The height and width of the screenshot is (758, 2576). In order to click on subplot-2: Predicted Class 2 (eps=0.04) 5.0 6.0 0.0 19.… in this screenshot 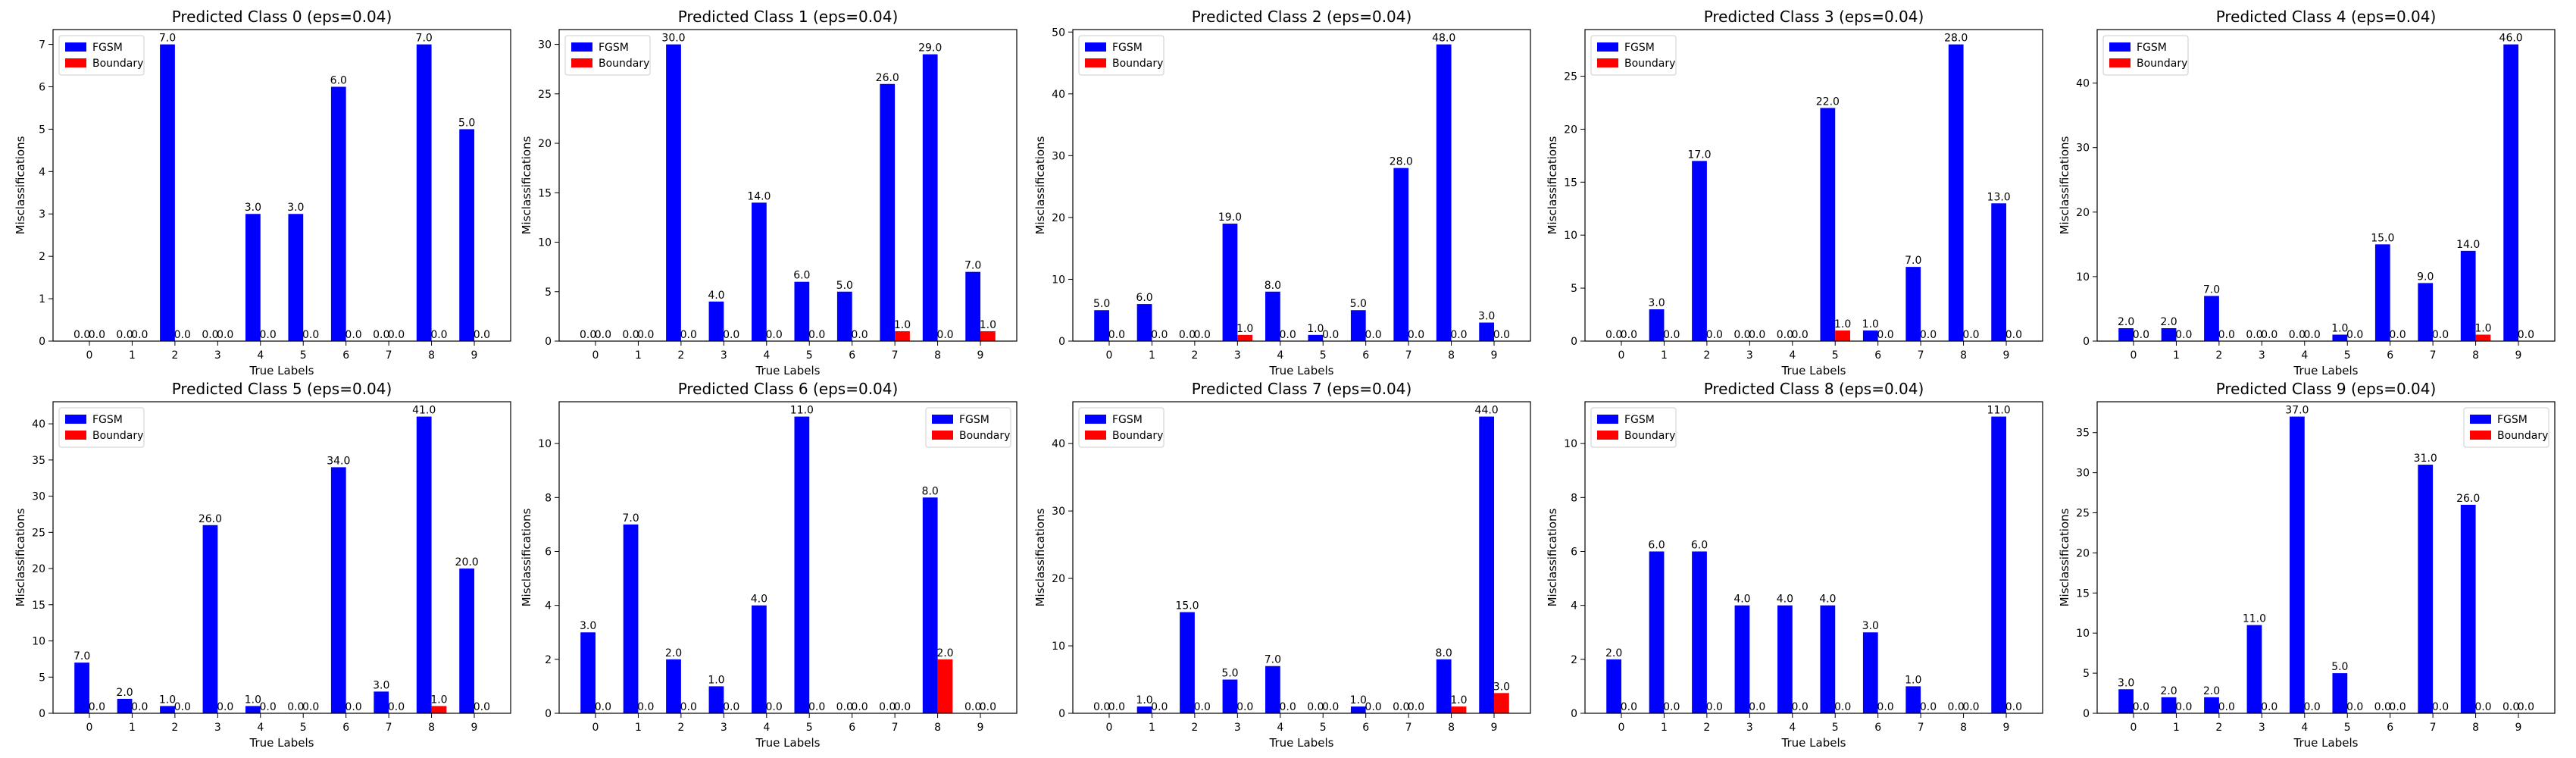, I will do `click(1282, 192)`.